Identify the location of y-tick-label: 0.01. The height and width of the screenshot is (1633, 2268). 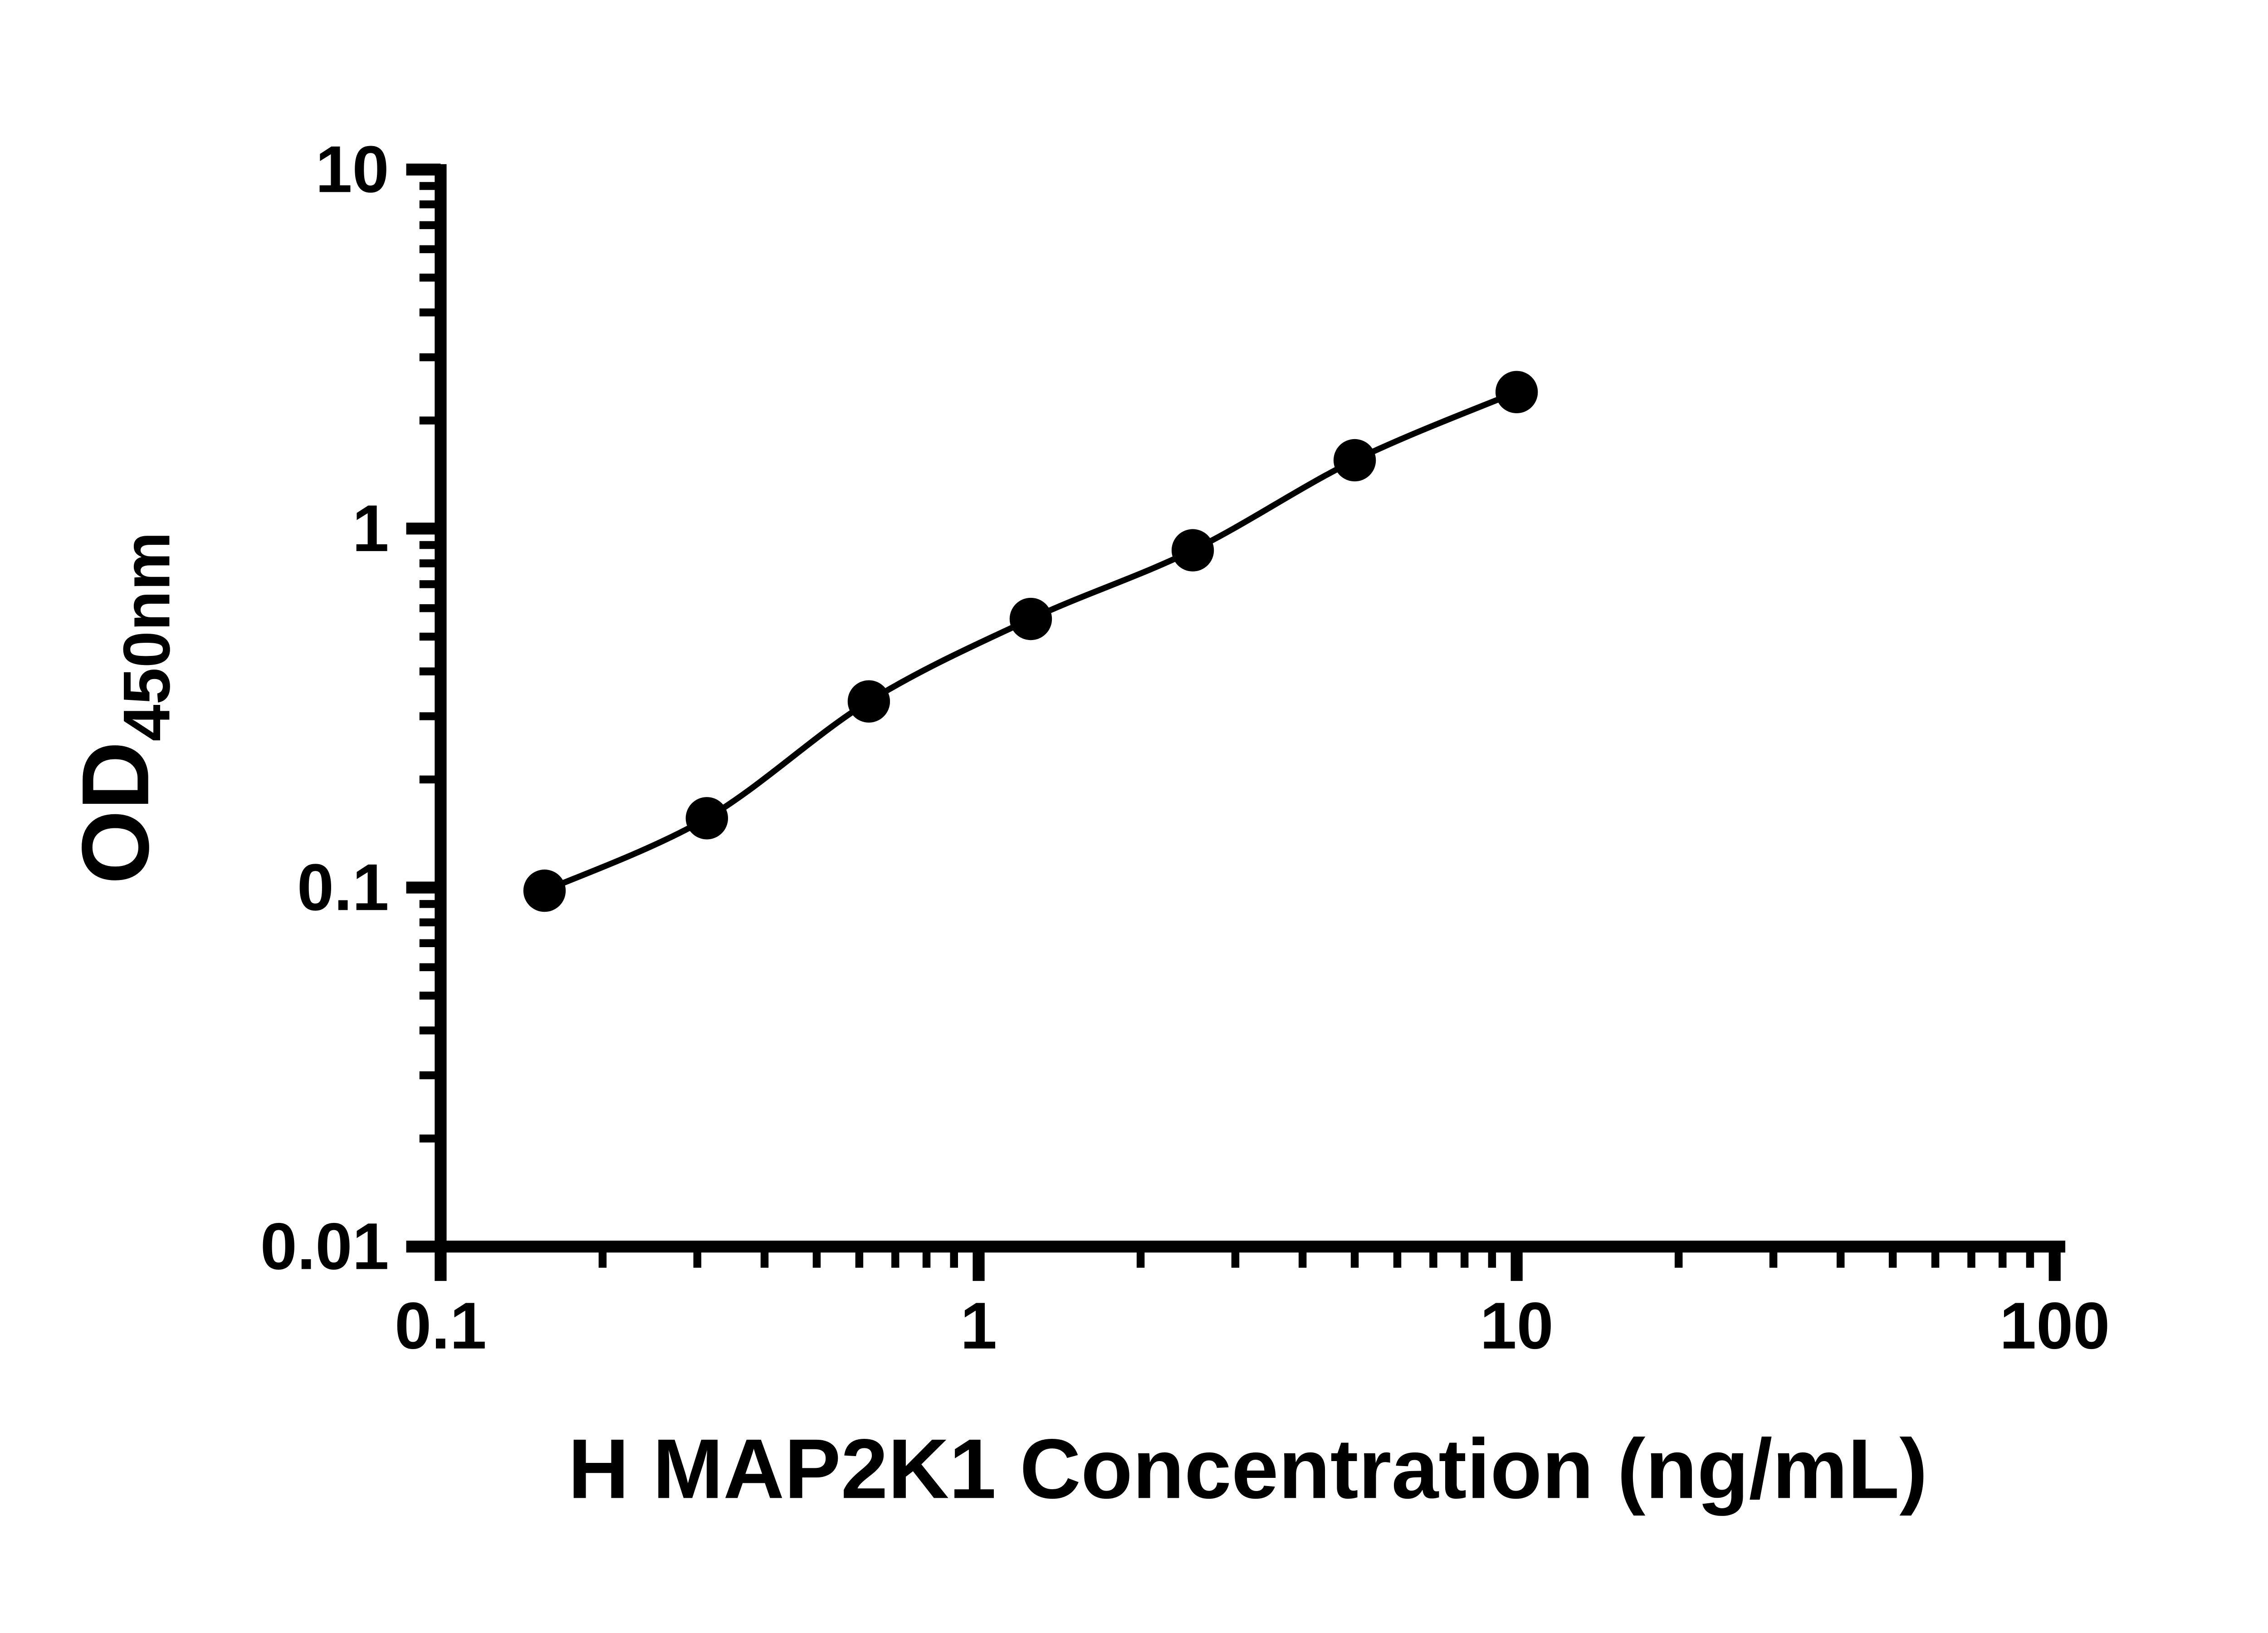
(325, 1246).